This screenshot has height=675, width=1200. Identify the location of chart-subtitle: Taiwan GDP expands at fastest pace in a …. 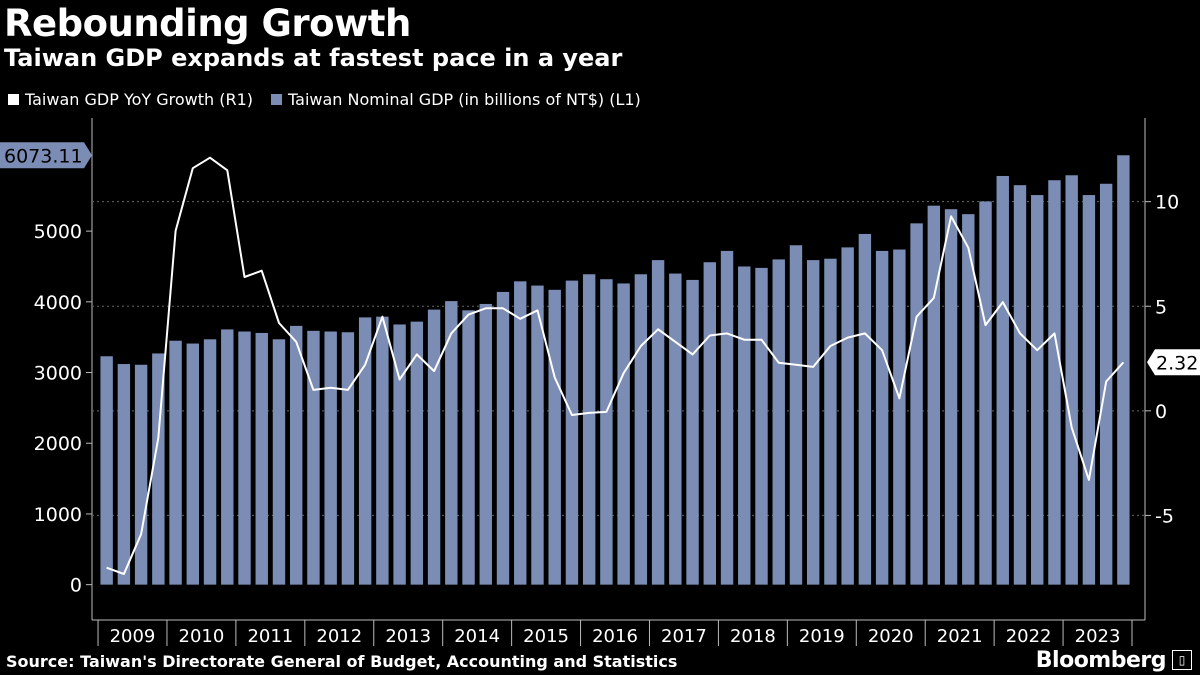
(313, 58).